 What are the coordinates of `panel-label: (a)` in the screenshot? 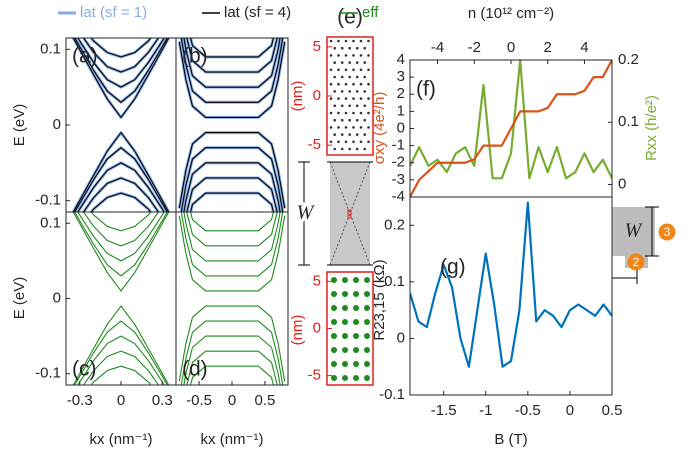 It's located at (85, 56).